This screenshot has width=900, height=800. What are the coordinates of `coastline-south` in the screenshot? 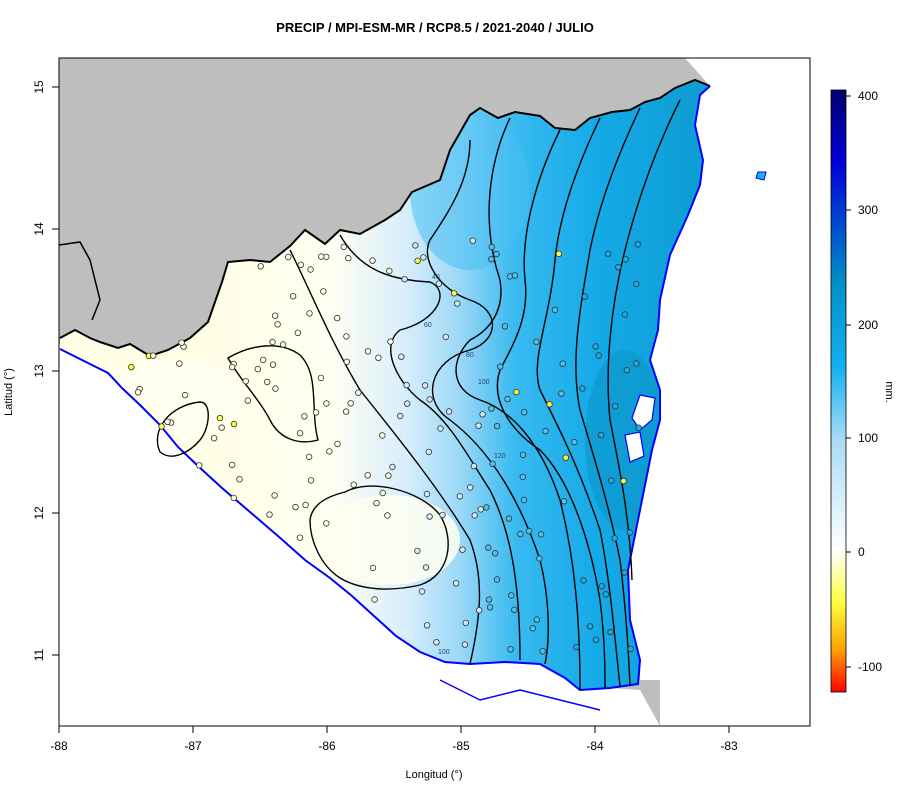 It's located at (520, 695).